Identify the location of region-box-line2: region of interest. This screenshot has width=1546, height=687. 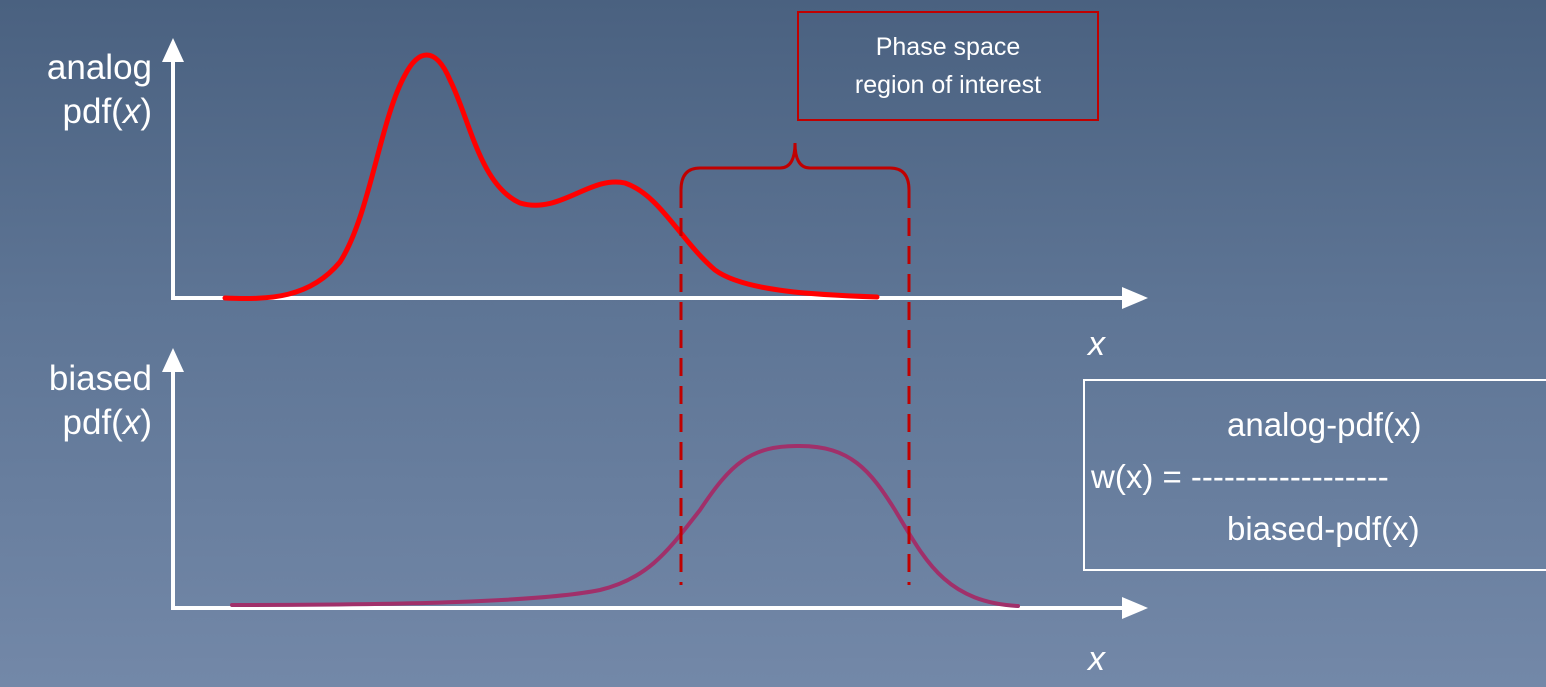
(948, 85).